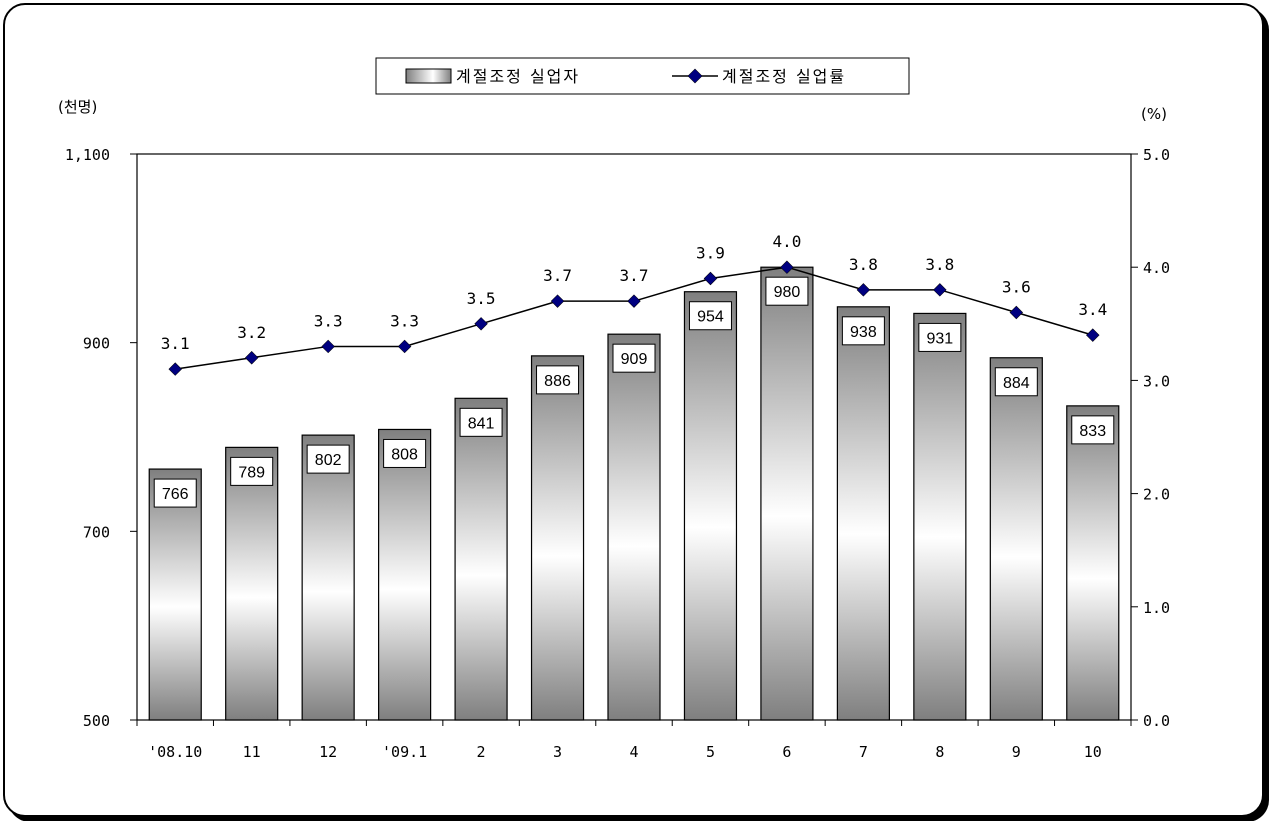 The width and height of the screenshot is (1271, 821). Describe the element at coordinates (1156, 608) in the screenshot. I see `right-axis-tick-label: 1.0` at that location.